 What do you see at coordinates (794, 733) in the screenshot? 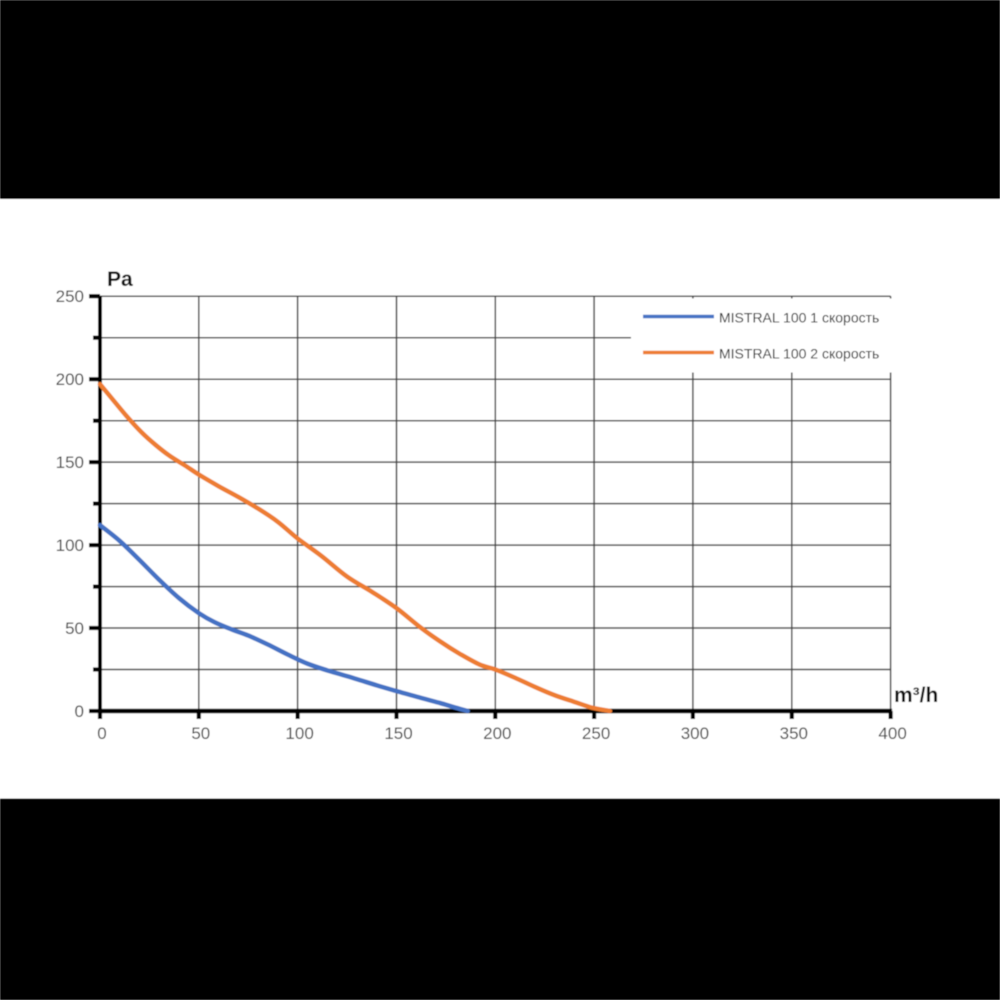
I see `svg-text: 350` at bounding box center [794, 733].